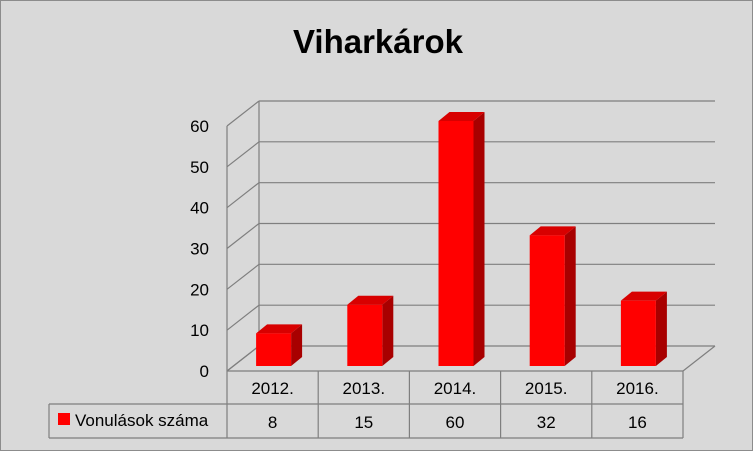  I want to click on x-tick-label: 2012., so click(272, 388).